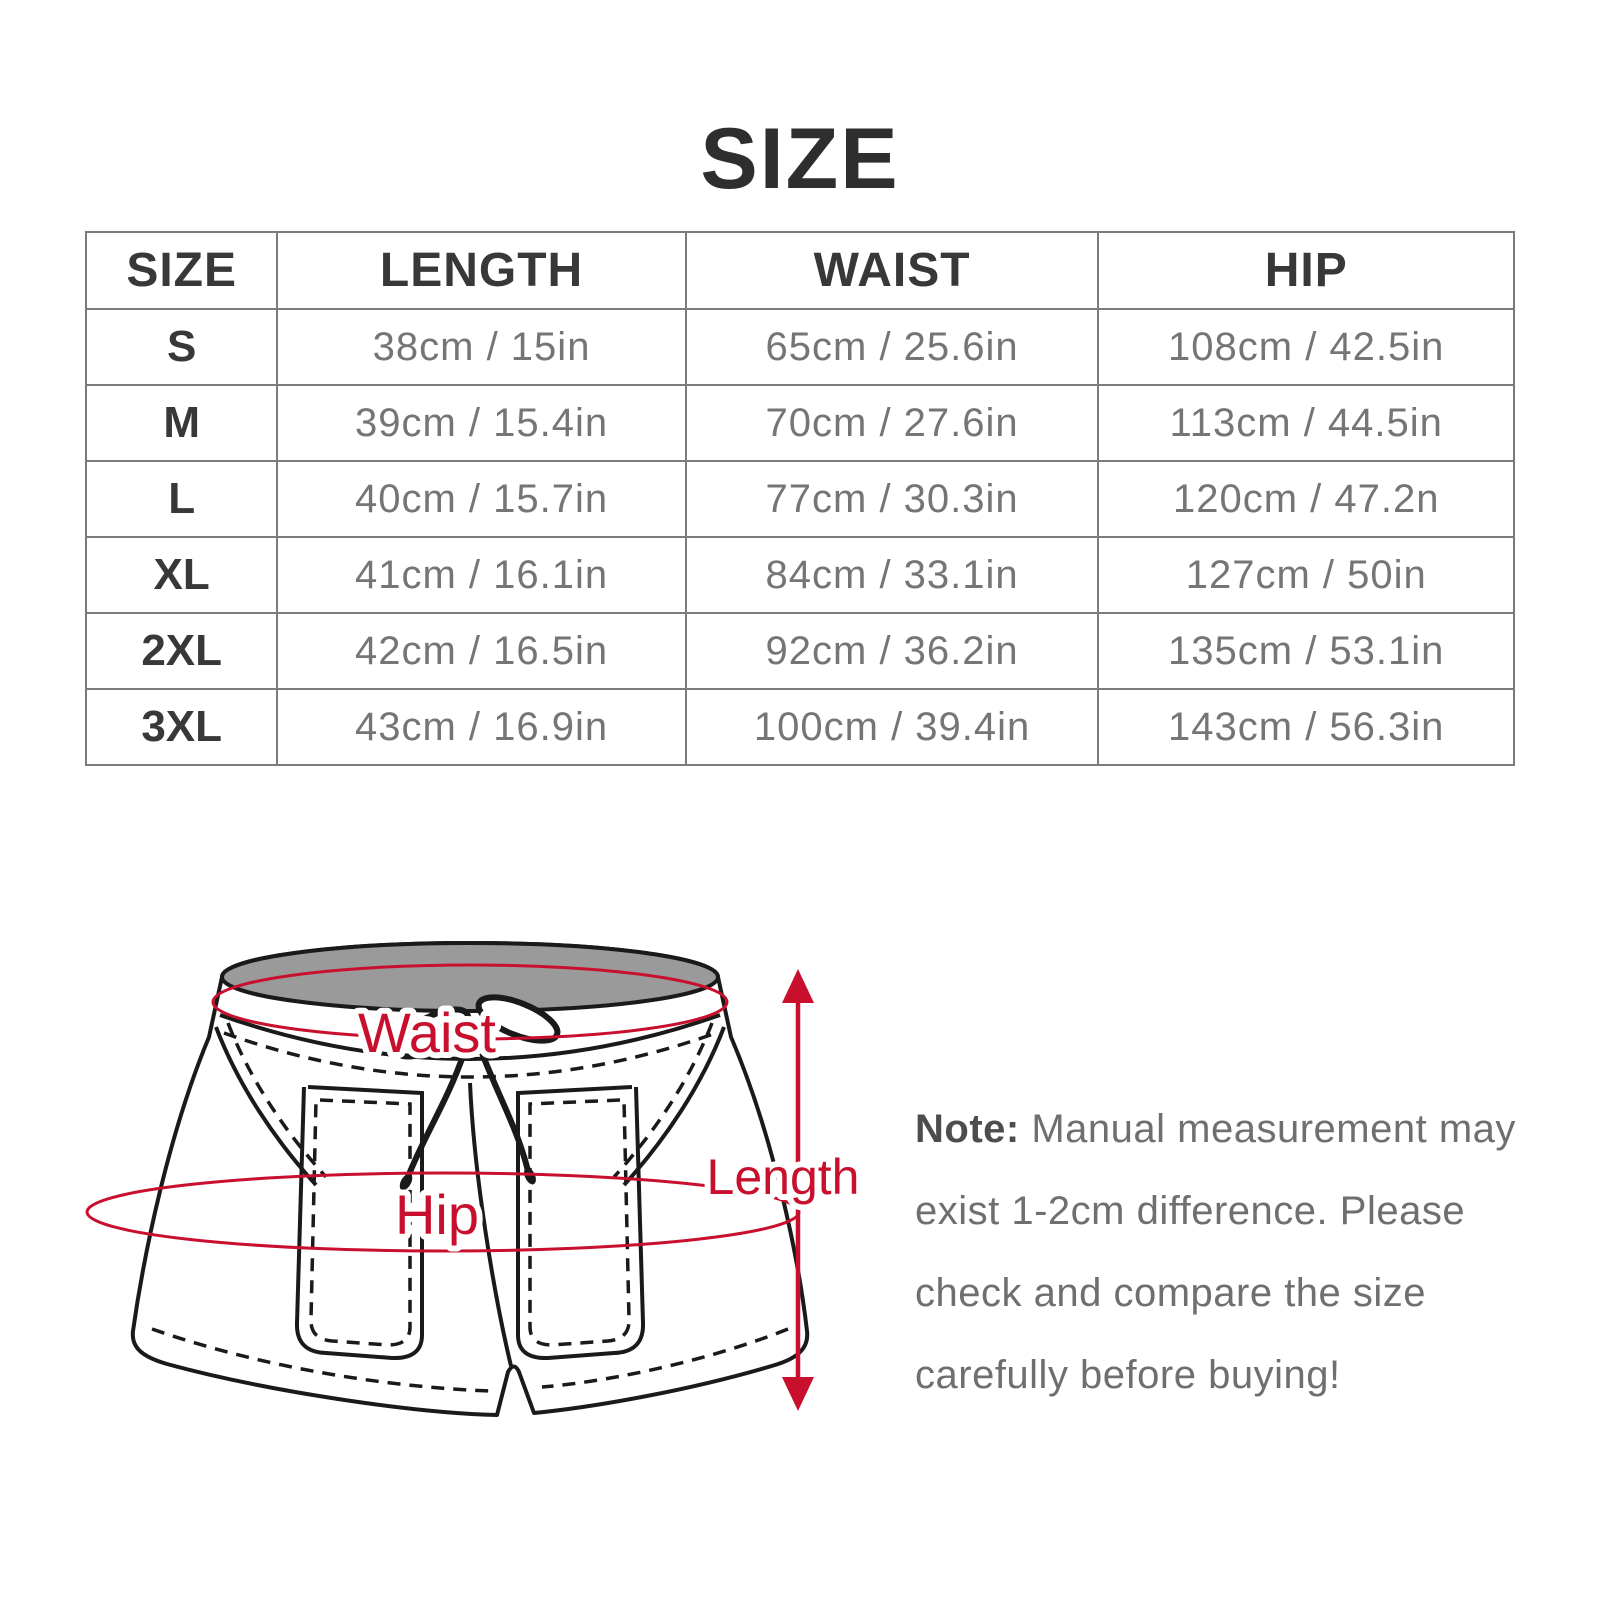  What do you see at coordinates (277, 1100) in the screenshot?
I see `left-pocket-opening-stitch` at bounding box center [277, 1100].